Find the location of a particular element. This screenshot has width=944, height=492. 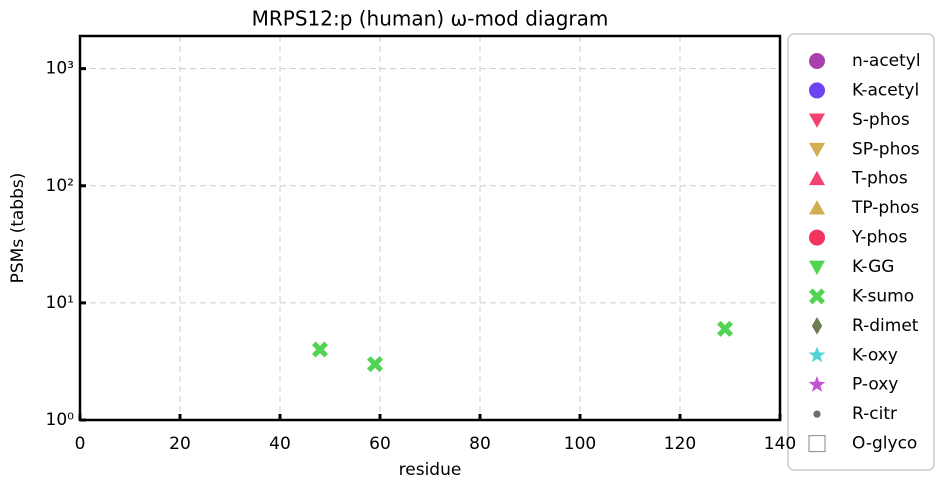

legend-label: K-acetyl is located at coordinates (885, 90).